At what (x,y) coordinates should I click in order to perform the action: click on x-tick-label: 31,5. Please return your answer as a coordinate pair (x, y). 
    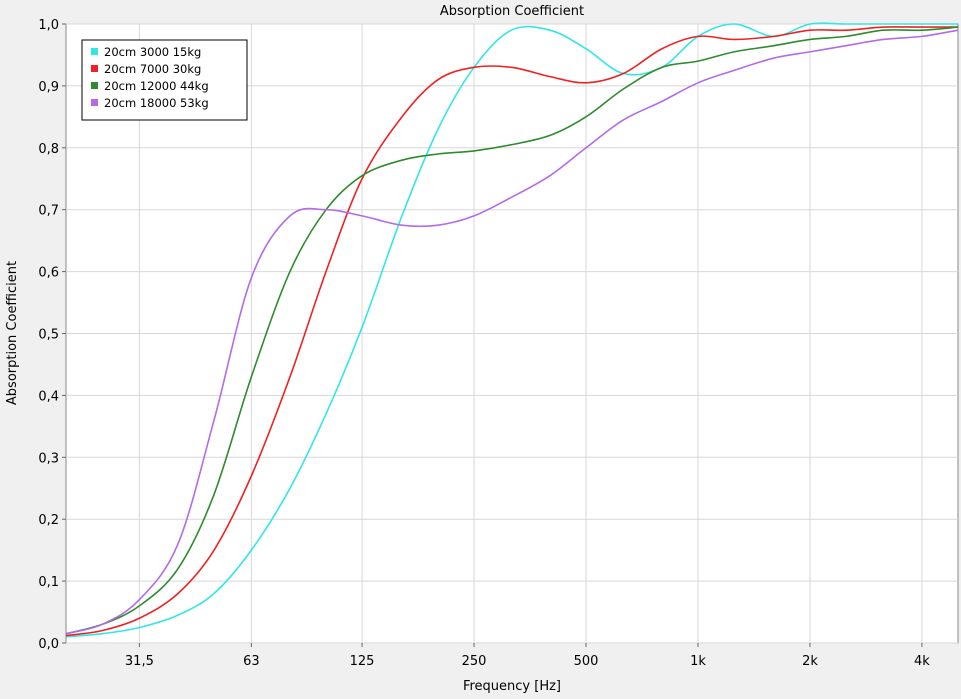
    Looking at the image, I should click on (139, 661).